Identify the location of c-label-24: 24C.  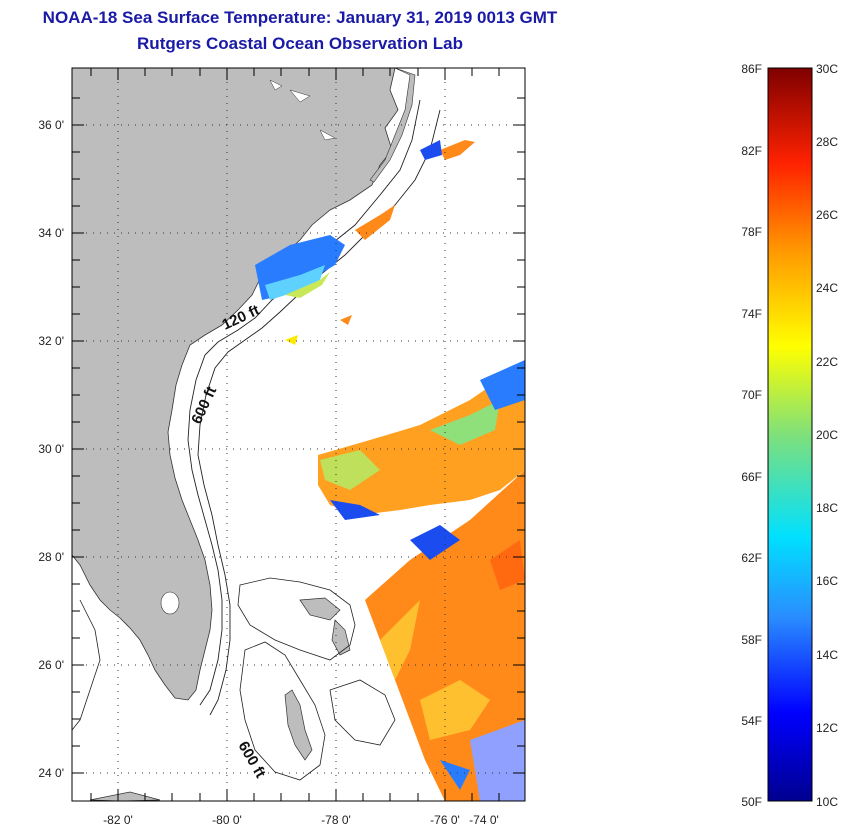
(827, 288).